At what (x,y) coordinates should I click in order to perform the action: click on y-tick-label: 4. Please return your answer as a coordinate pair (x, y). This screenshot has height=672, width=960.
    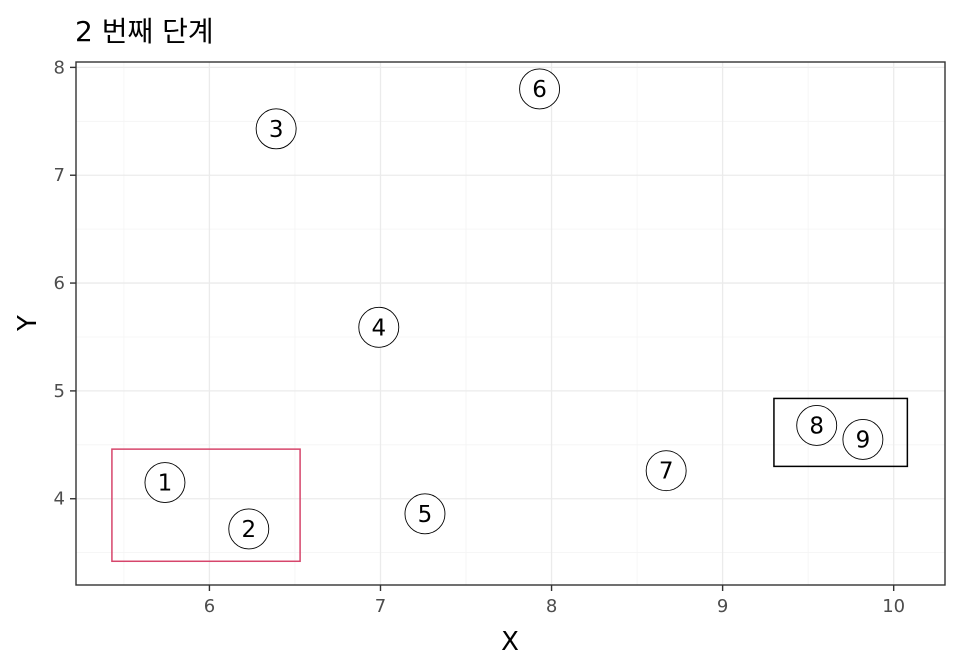
    Looking at the image, I should click on (59, 499).